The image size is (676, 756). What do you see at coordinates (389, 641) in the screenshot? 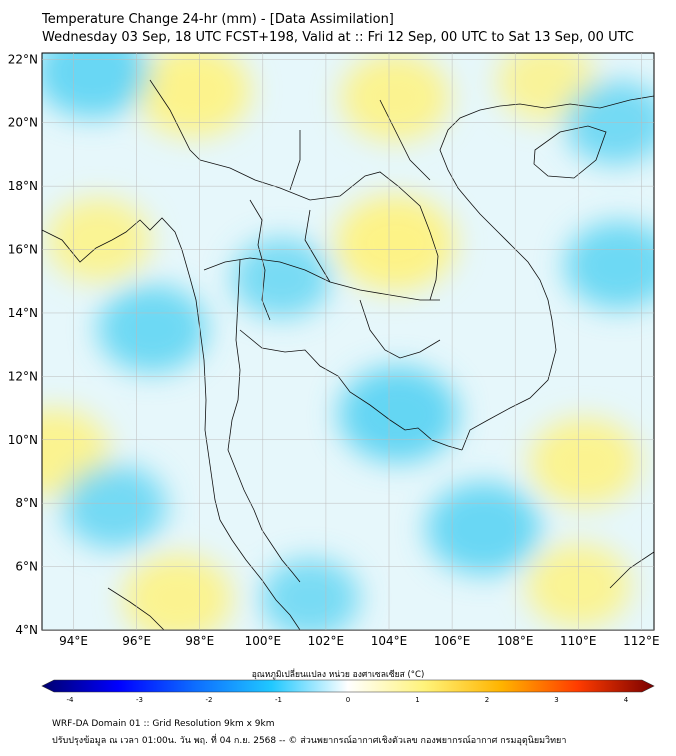
I see `lon-label: 104°E` at bounding box center [389, 641].